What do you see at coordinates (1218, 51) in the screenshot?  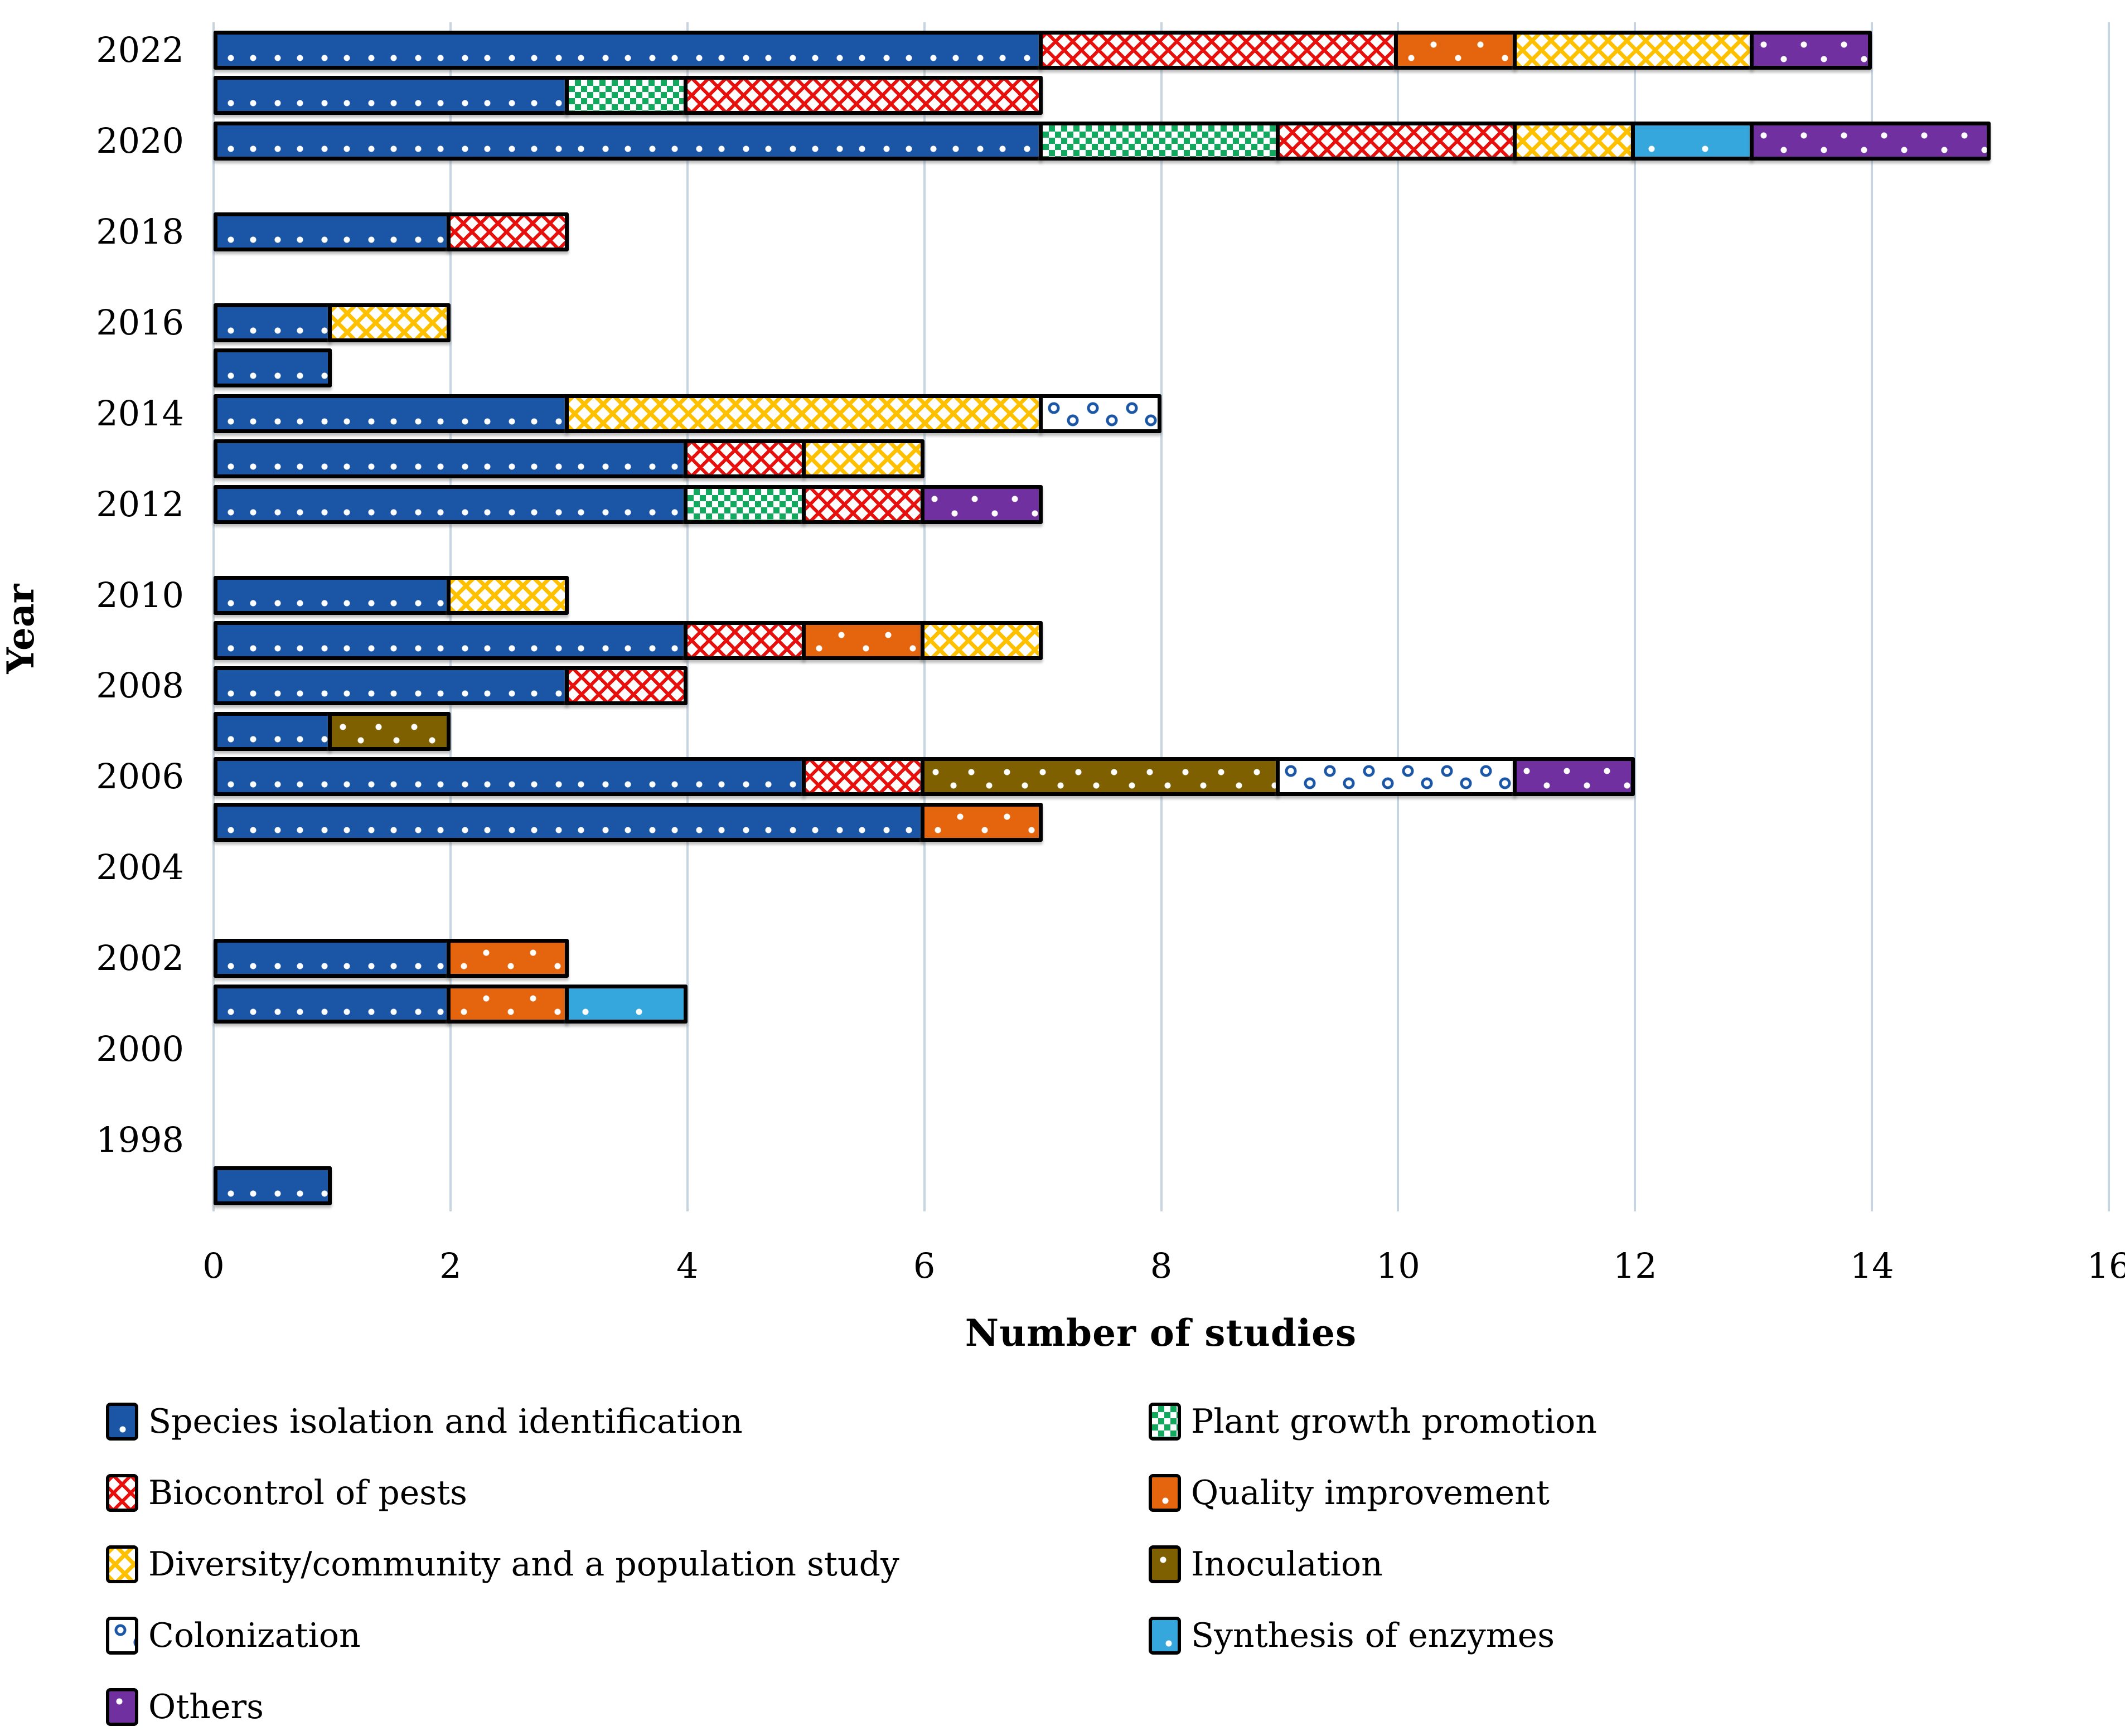 I see `bar-segment-2022-biocontrol` at bounding box center [1218, 51].